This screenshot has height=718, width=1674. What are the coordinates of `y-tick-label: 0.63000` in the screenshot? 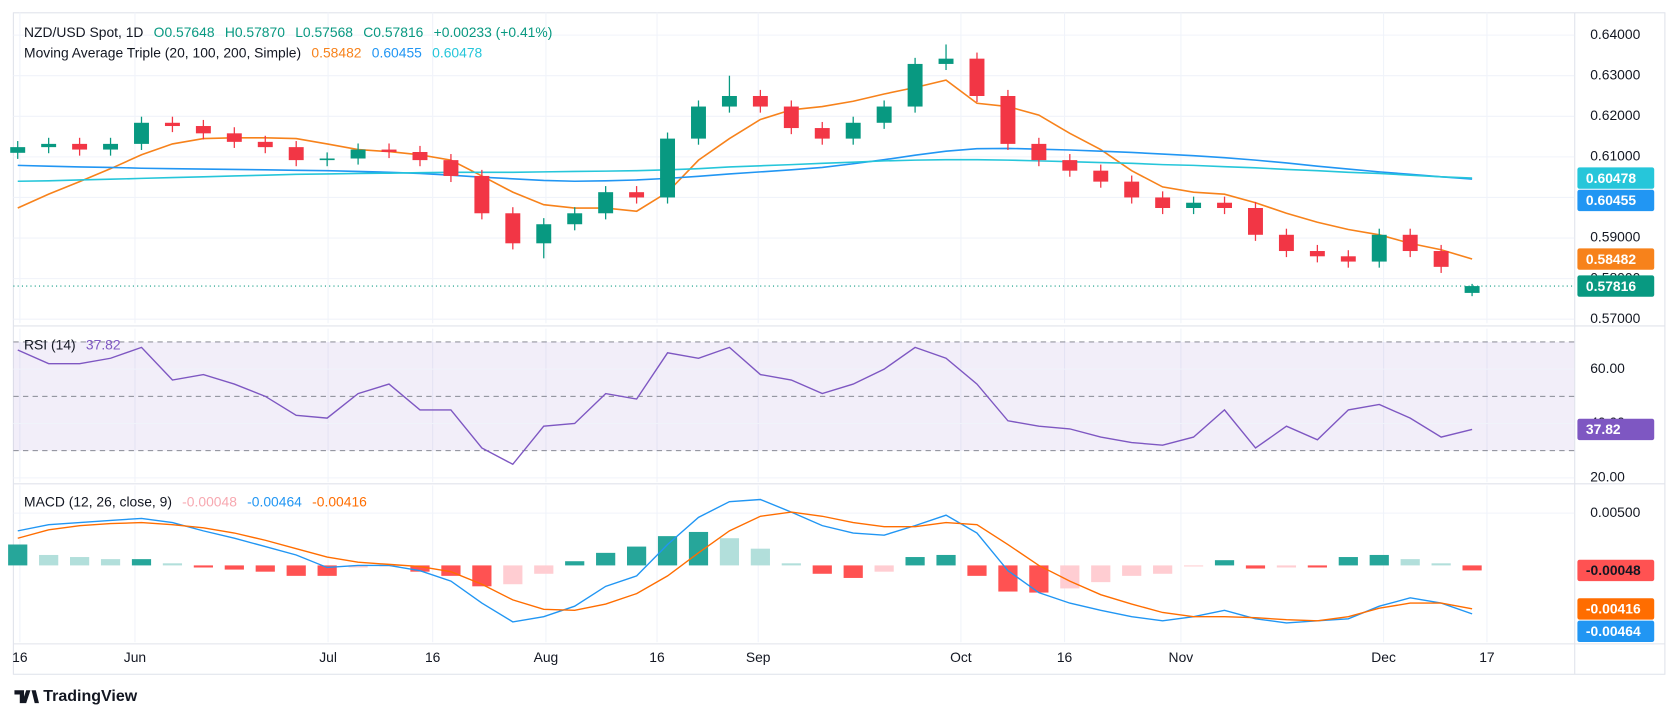 It's located at (1615, 74).